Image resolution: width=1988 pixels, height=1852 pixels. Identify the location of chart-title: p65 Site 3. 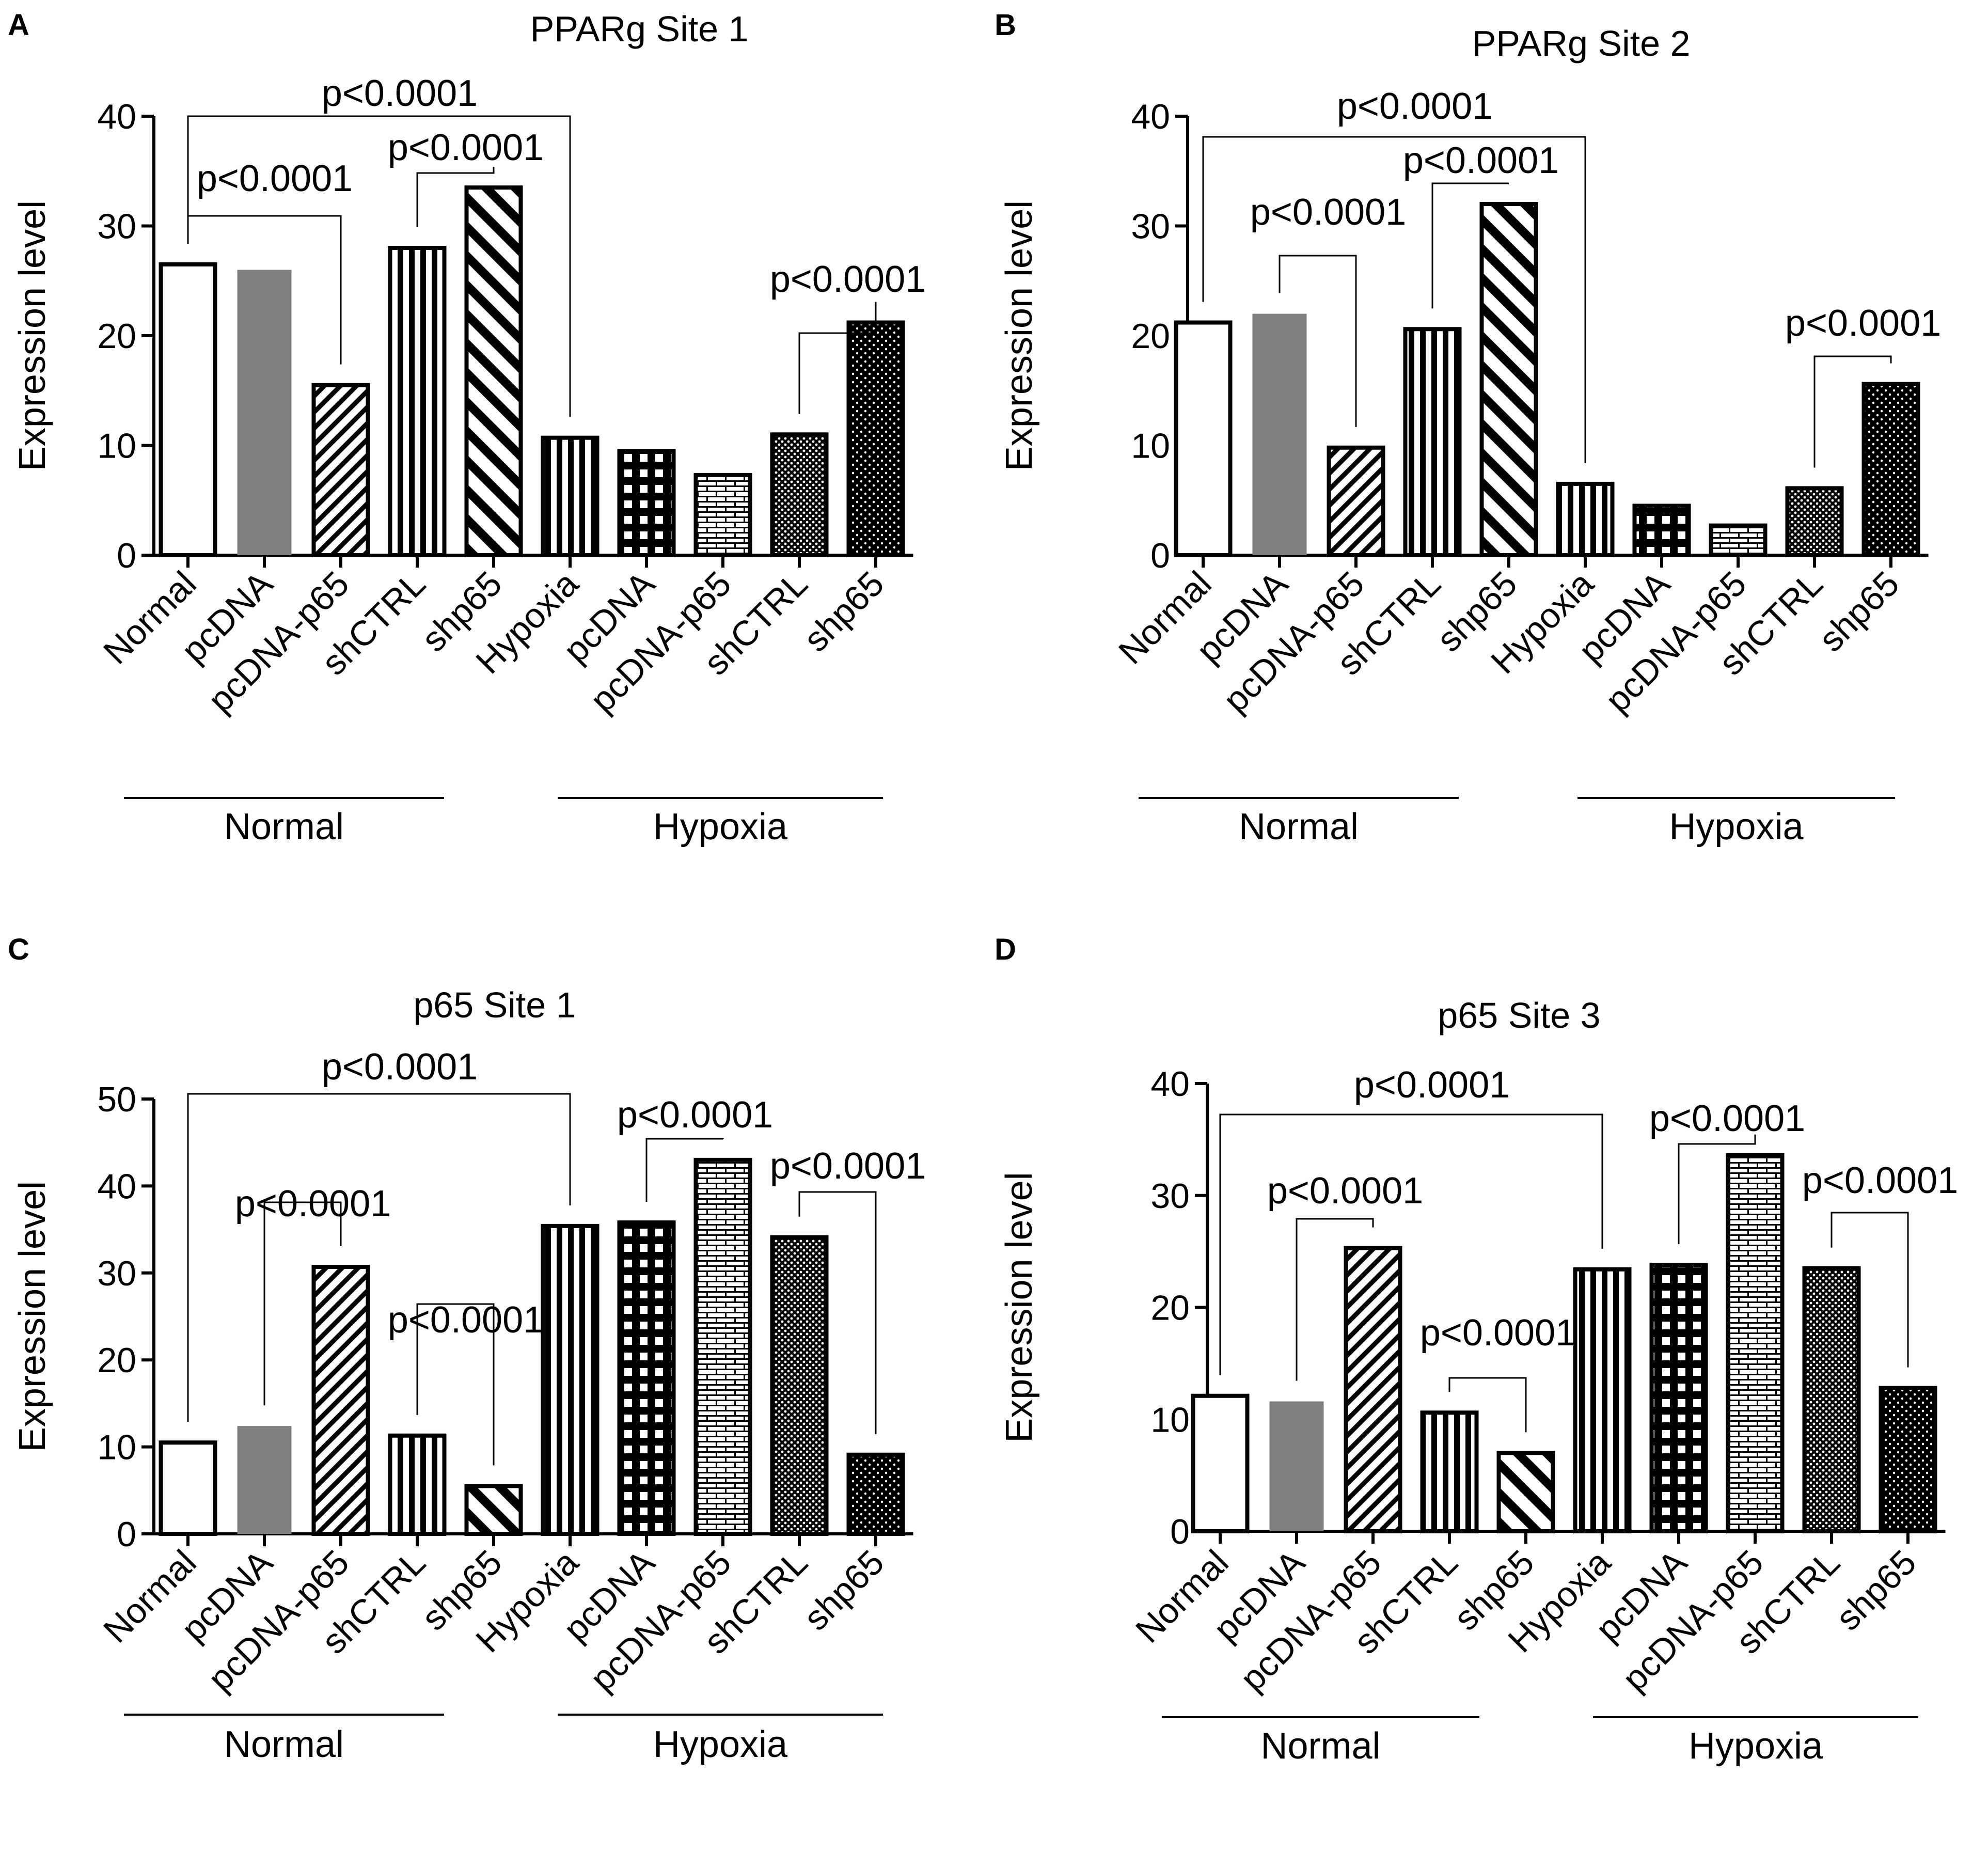
(1519, 1015).